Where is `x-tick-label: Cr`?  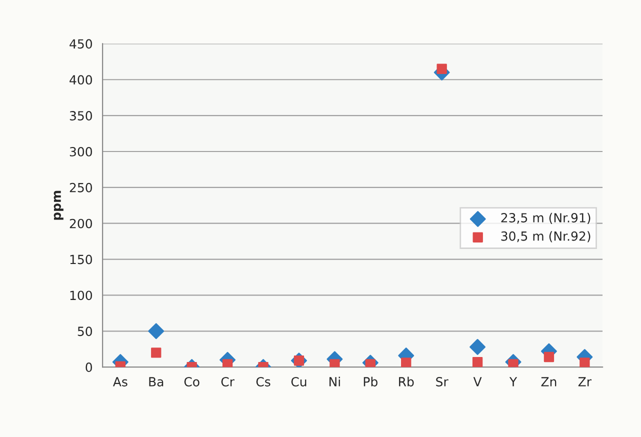
x-tick-label: Cr is located at coordinates (227, 381).